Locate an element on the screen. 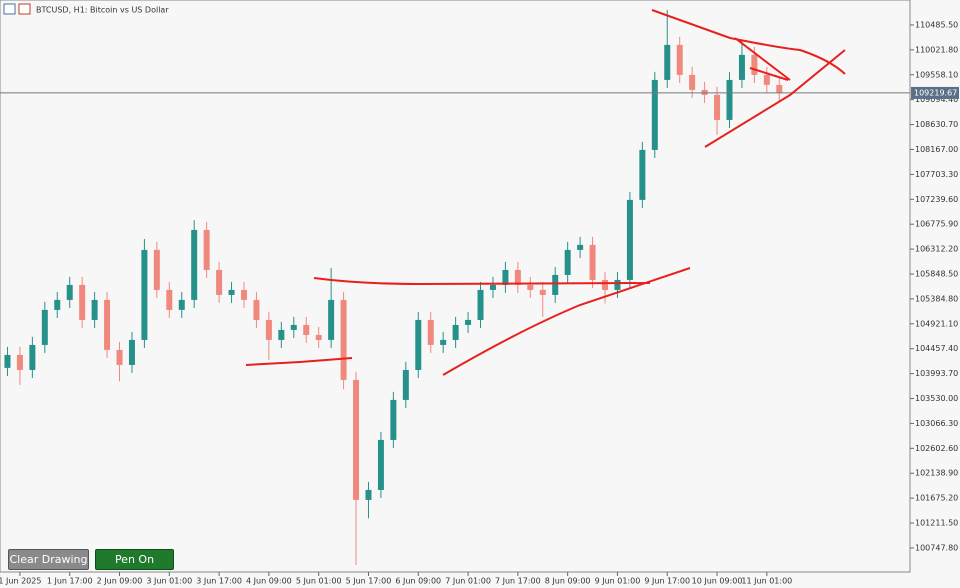  x-tick-label: 9 Jun 01:00 is located at coordinates (618, 581).